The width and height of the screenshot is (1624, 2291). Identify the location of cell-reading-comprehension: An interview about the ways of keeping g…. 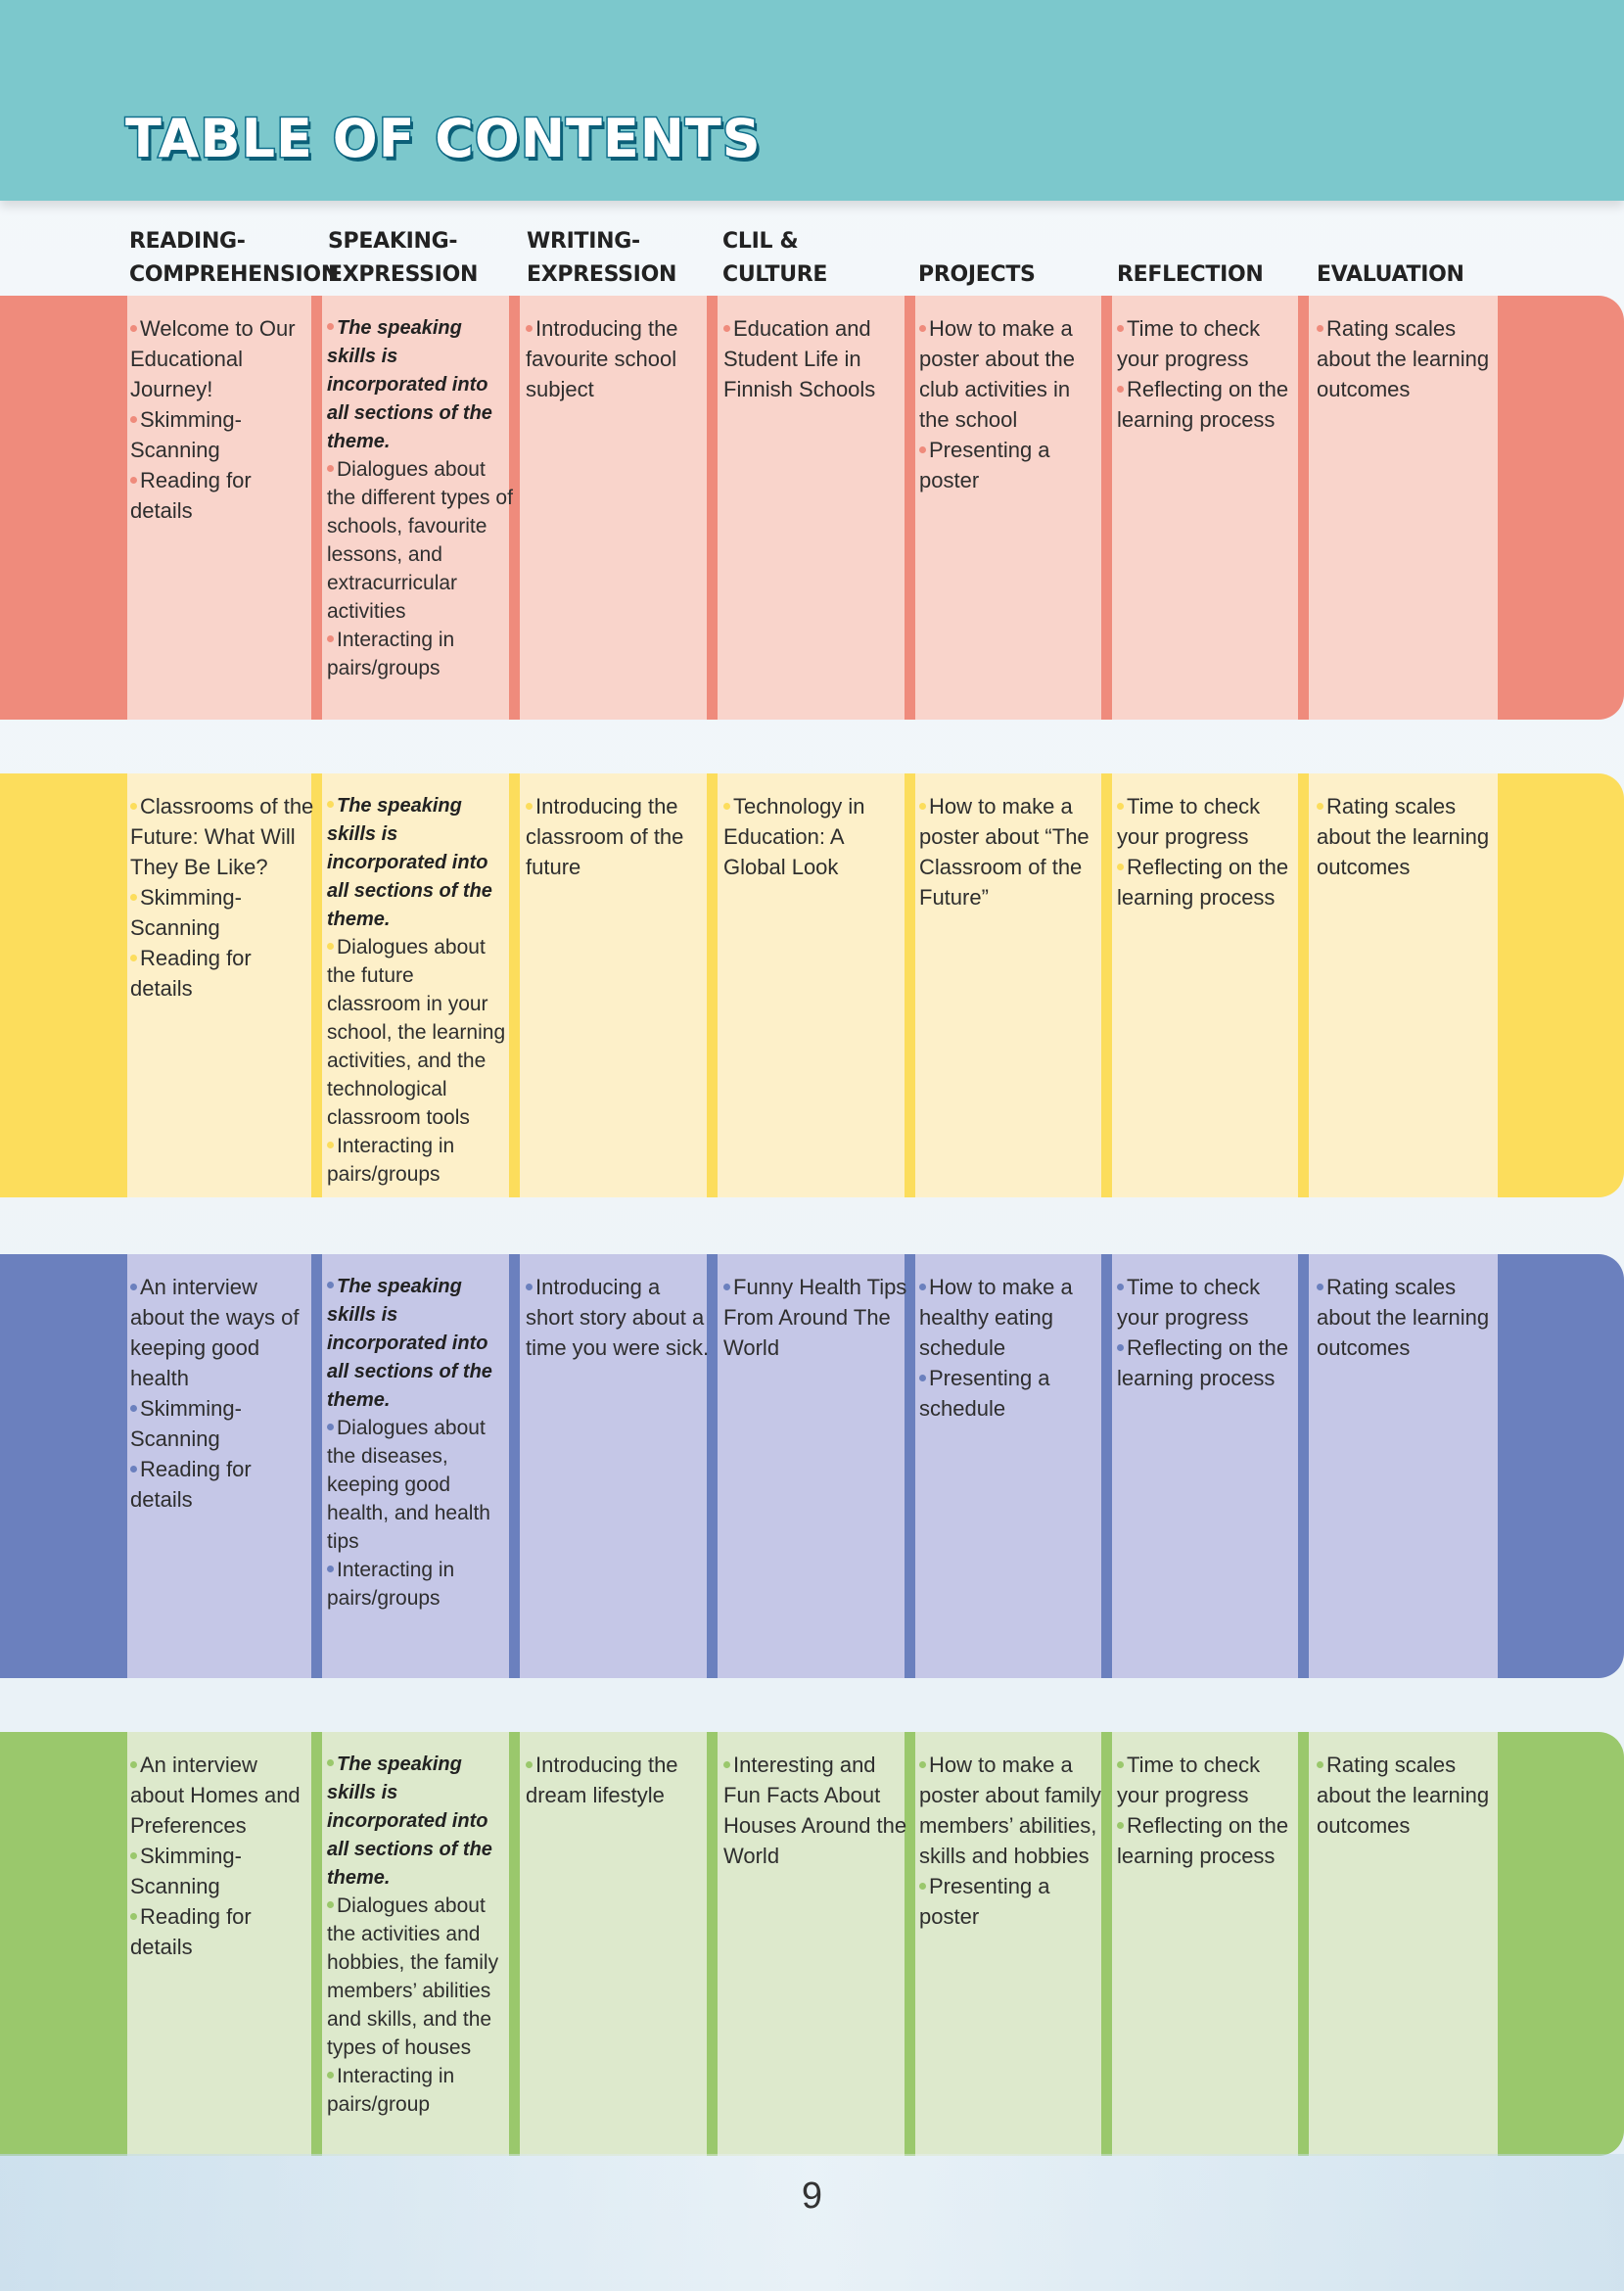
(223, 1393).